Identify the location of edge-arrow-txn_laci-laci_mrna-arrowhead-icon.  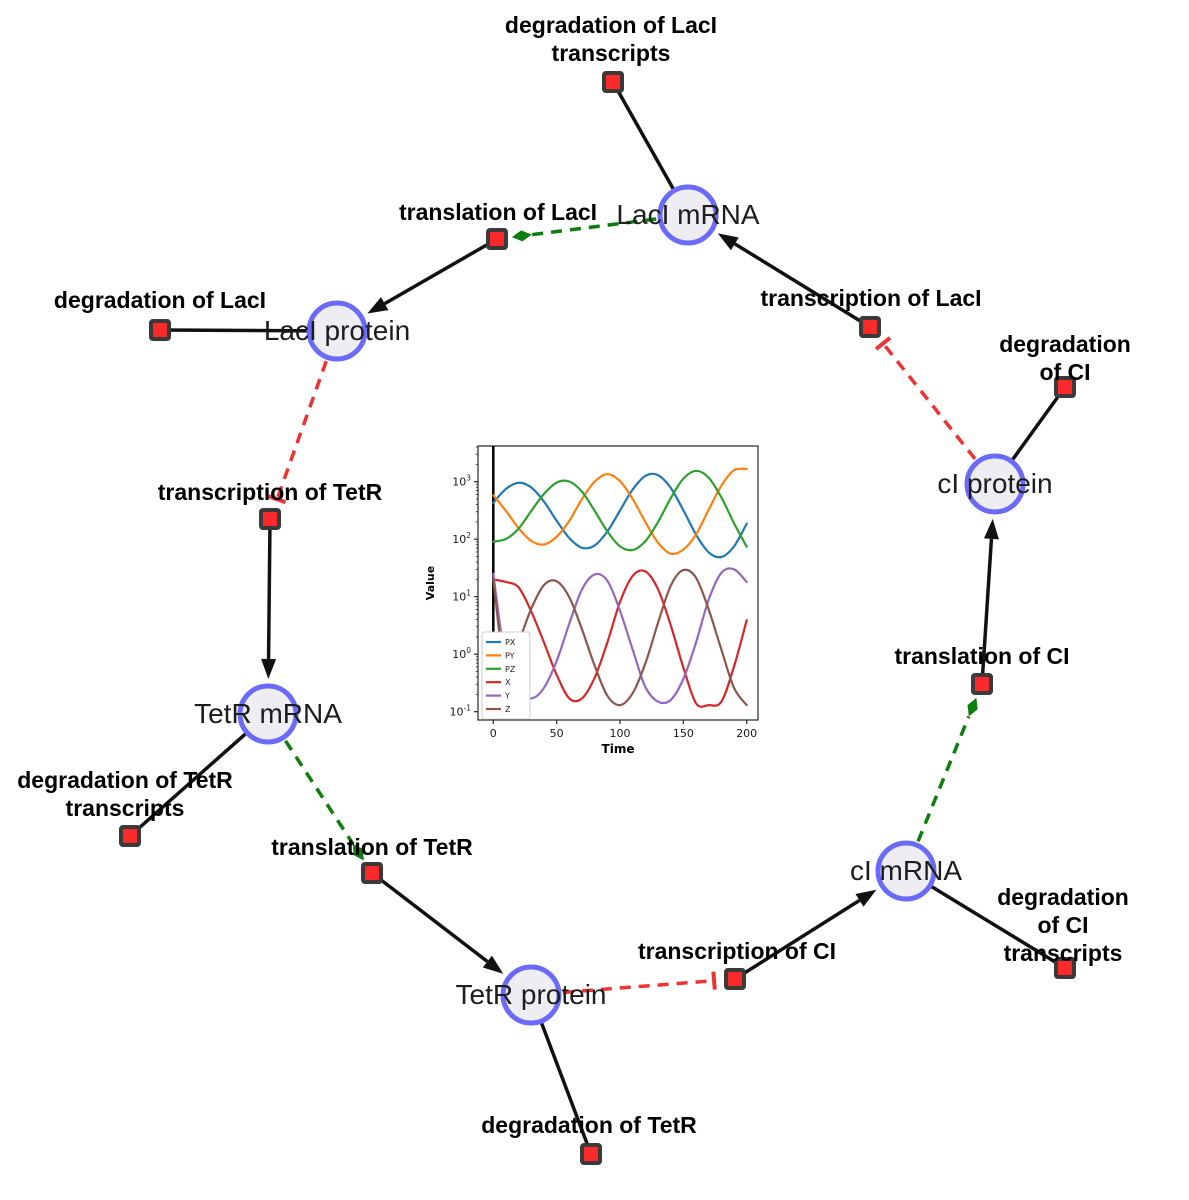
(728, 242).